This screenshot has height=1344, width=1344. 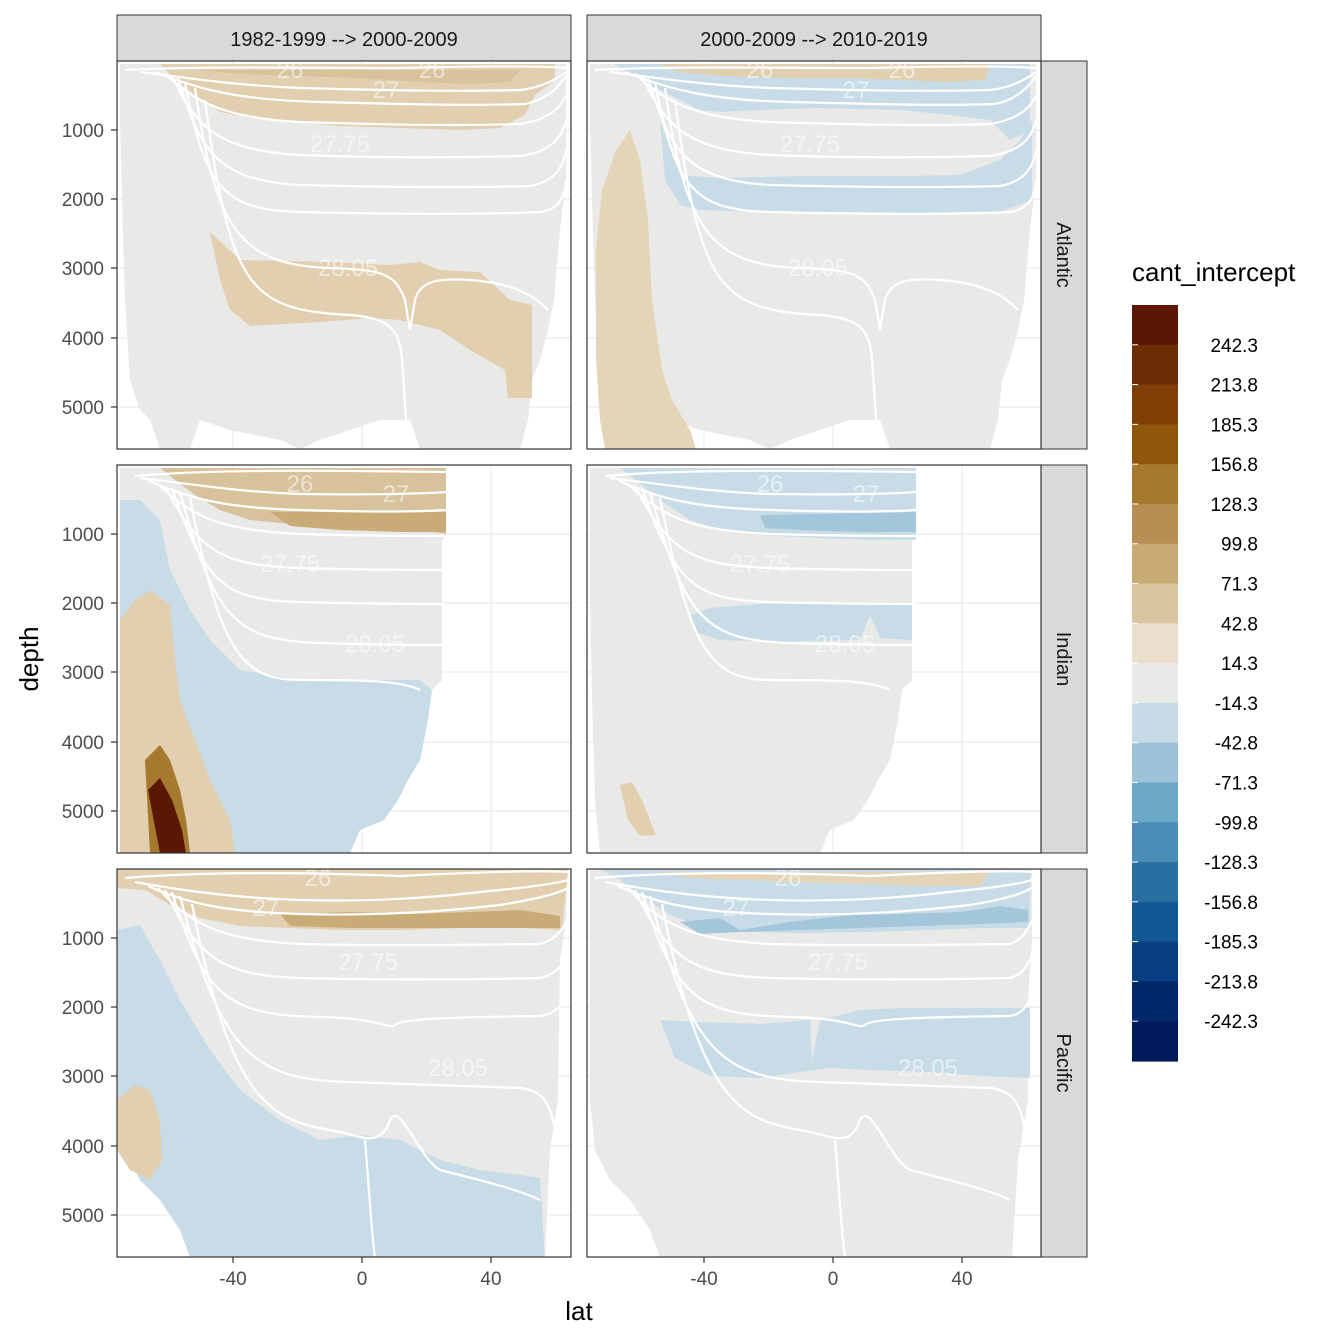 What do you see at coordinates (1236, 704) in the screenshot?
I see `legend-label: -14.3` at bounding box center [1236, 704].